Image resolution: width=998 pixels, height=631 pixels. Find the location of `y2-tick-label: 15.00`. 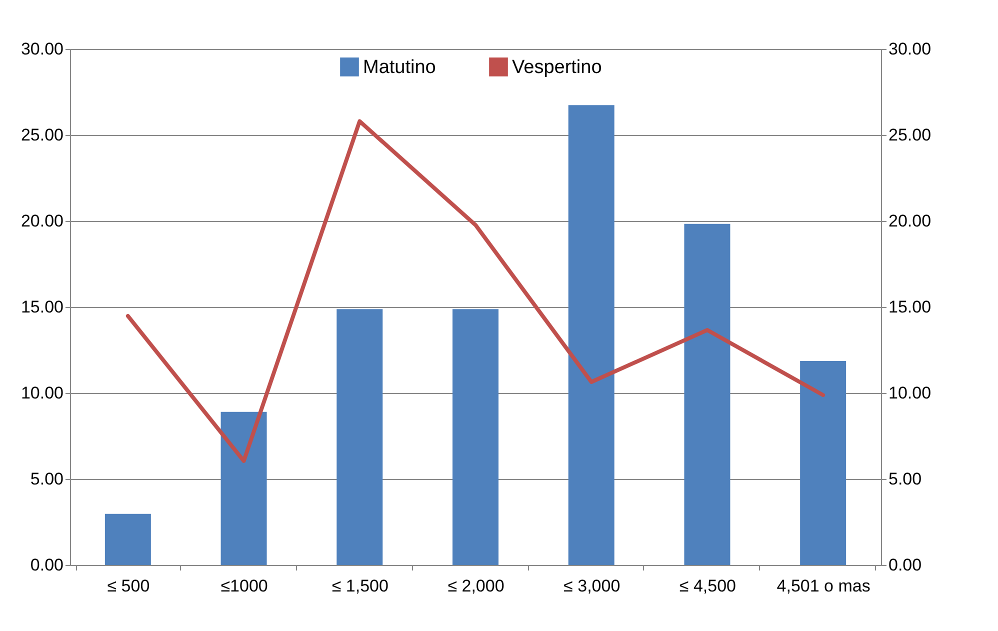

y2-tick-label: 15.00 is located at coordinates (910, 307).